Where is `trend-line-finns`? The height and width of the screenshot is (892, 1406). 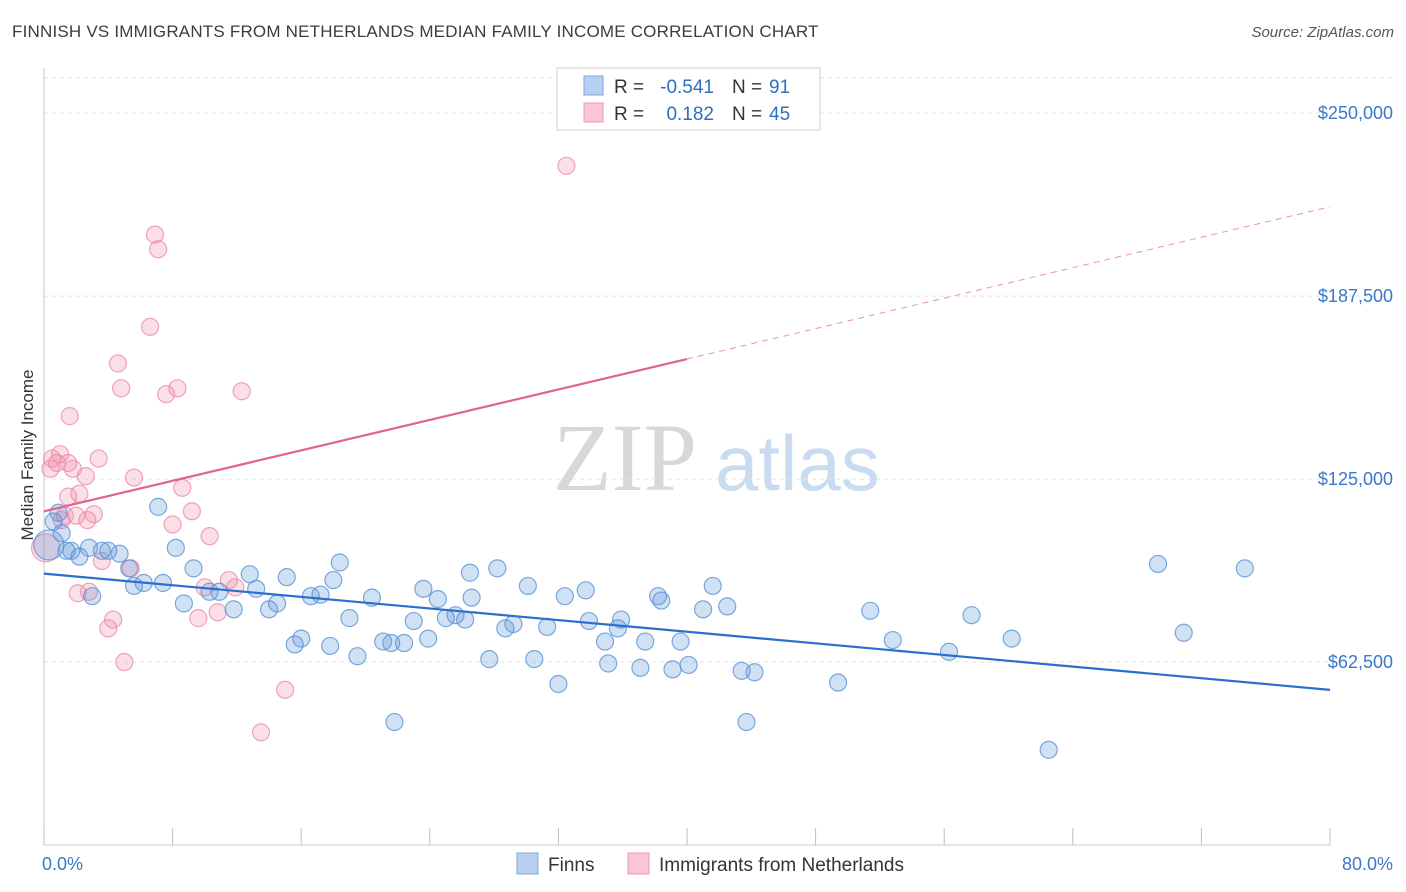 trend-line-finns is located at coordinates (687, 631).